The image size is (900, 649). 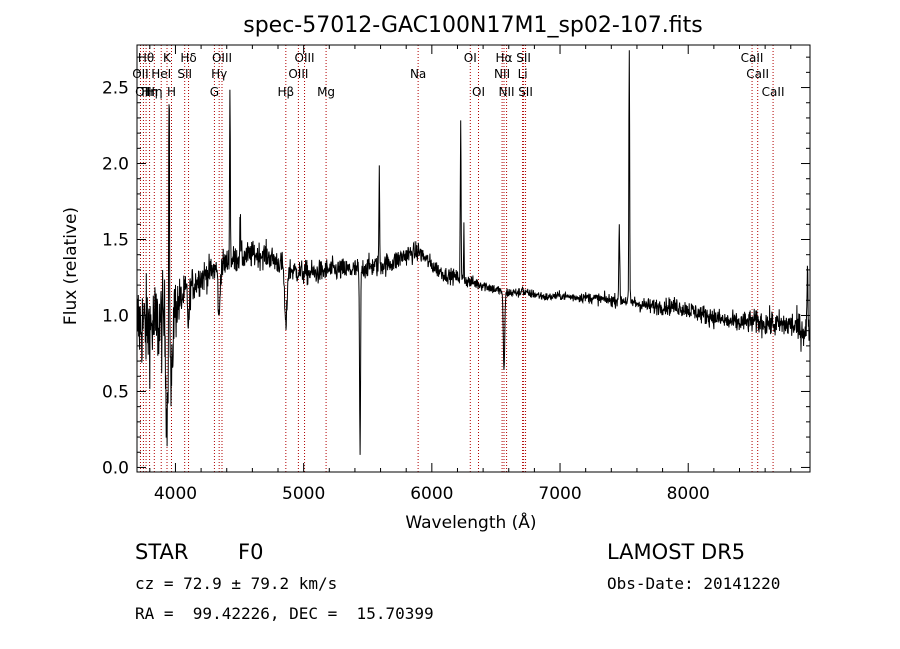 What do you see at coordinates (694, 583) in the screenshot?
I see `observation-date: Obs-Date: 20141220` at bounding box center [694, 583].